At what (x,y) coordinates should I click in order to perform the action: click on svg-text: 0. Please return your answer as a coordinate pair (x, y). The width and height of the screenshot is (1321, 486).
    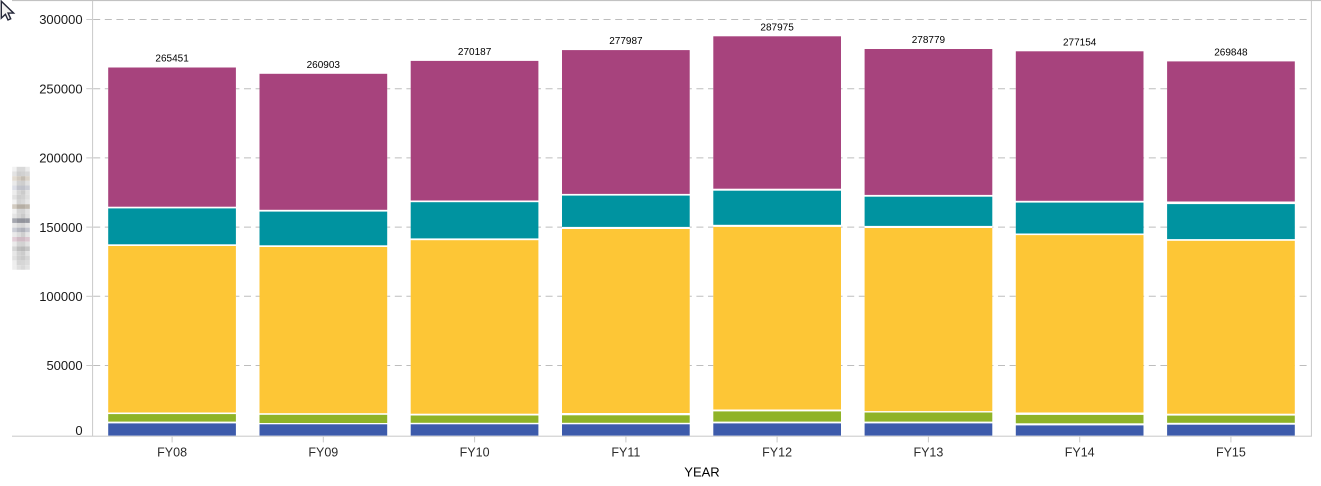
    Looking at the image, I should click on (78, 430).